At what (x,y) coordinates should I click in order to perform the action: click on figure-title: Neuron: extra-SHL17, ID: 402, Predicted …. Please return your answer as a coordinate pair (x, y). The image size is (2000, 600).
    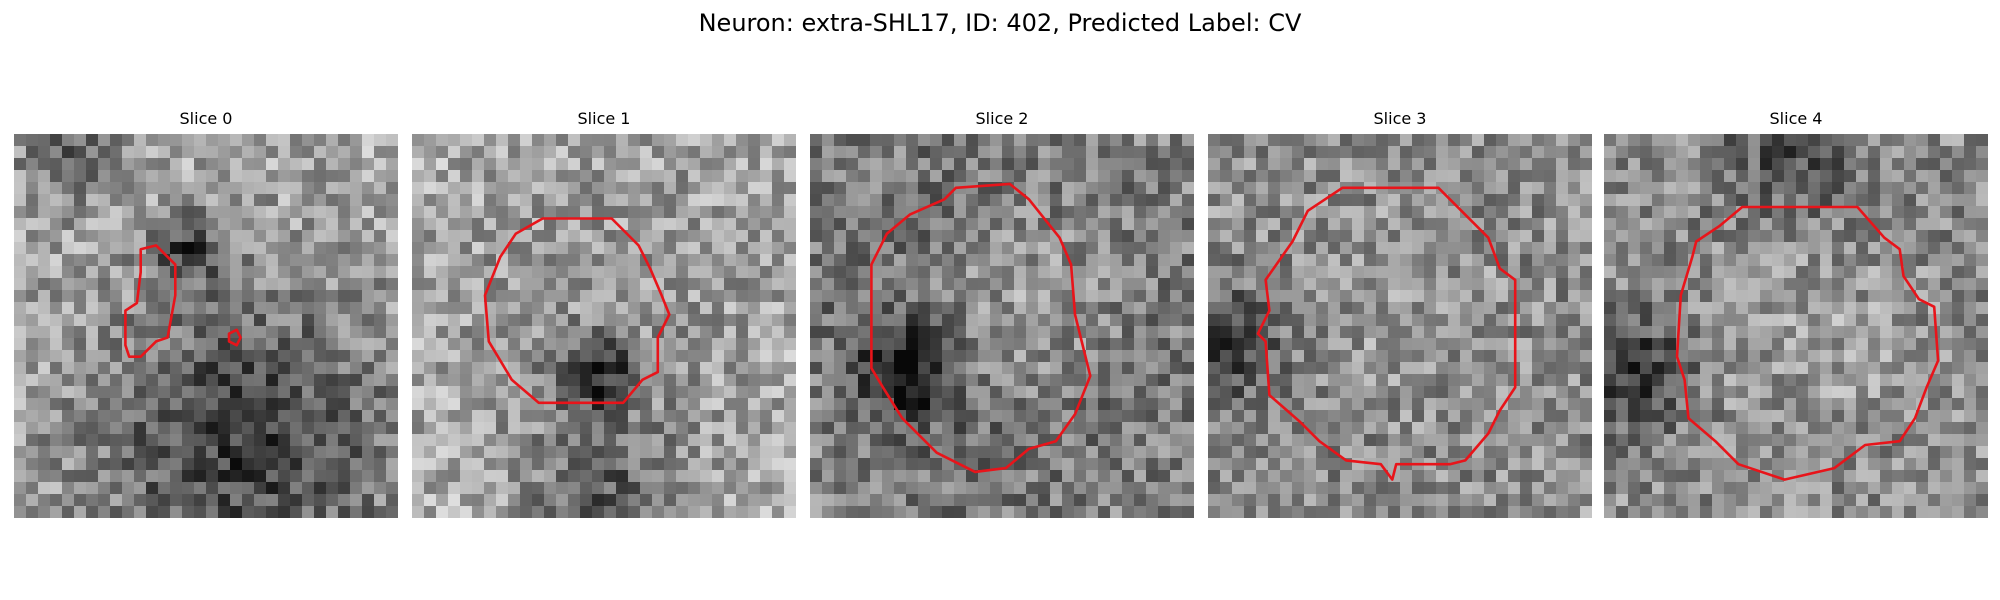
    Looking at the image, I should click on (1000, 23).